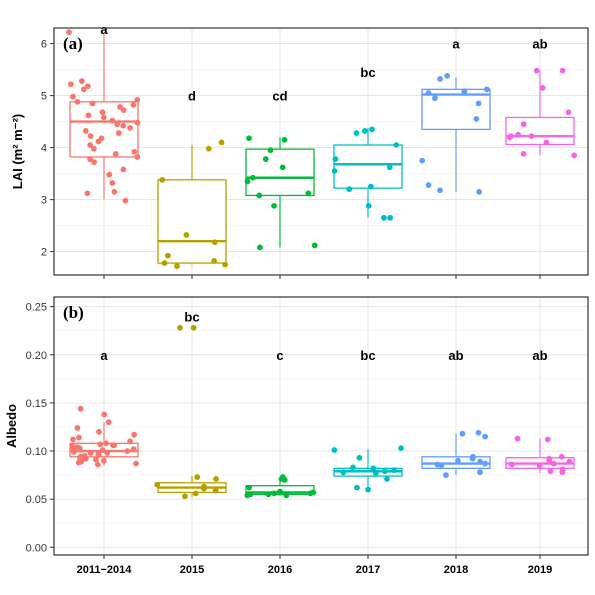  What do you see at coordinates (44, 253) in the screenshot?
I see `y-tick-label: 2` at bounding box center [44, 253].